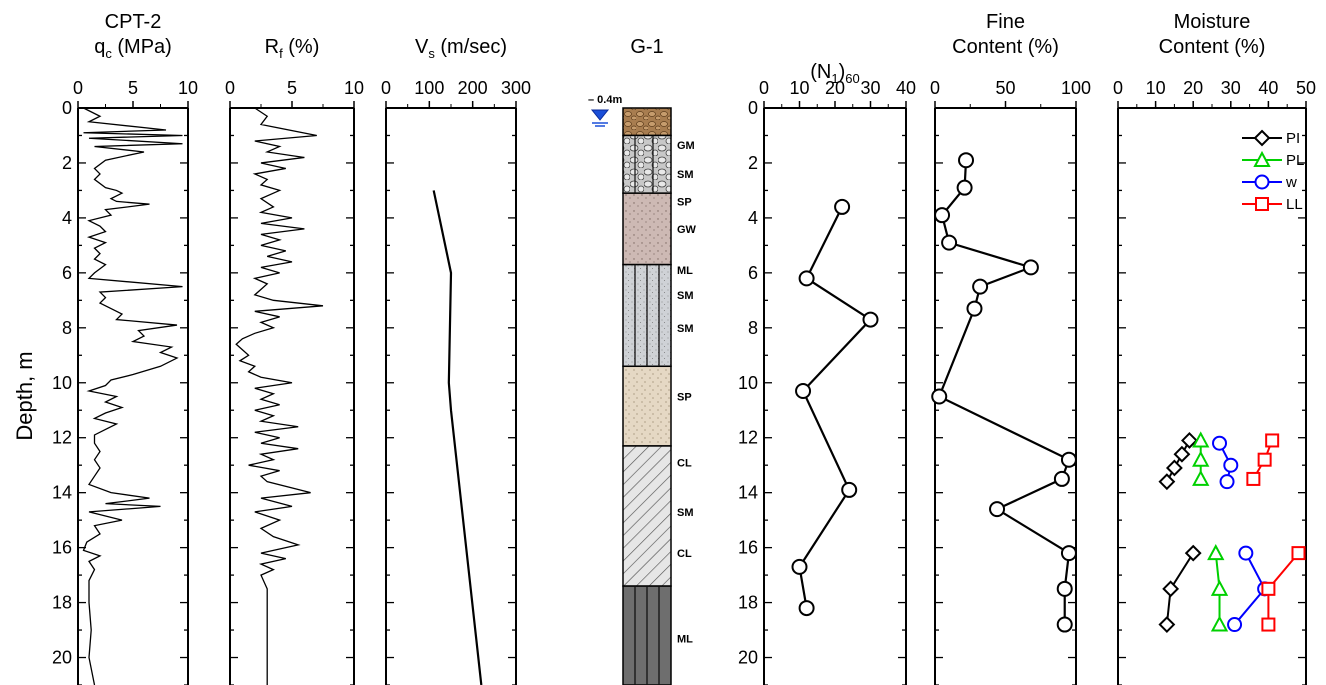  I want to click on panel-title: (N1)60, so click(834, 73).